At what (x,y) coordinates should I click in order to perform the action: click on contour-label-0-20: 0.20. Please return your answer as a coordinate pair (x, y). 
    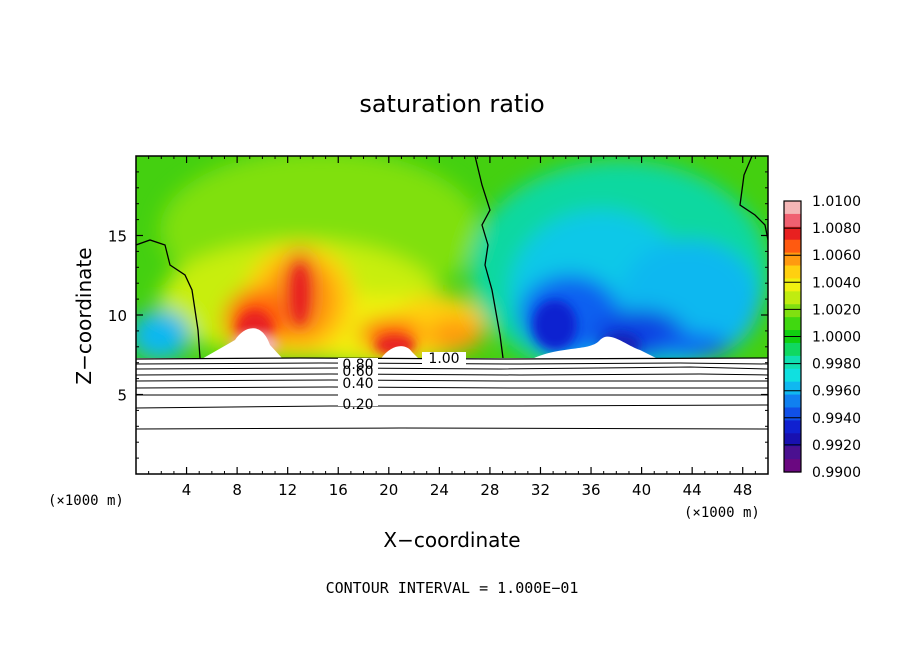
    Looking at the image, I should click on (357, 405).